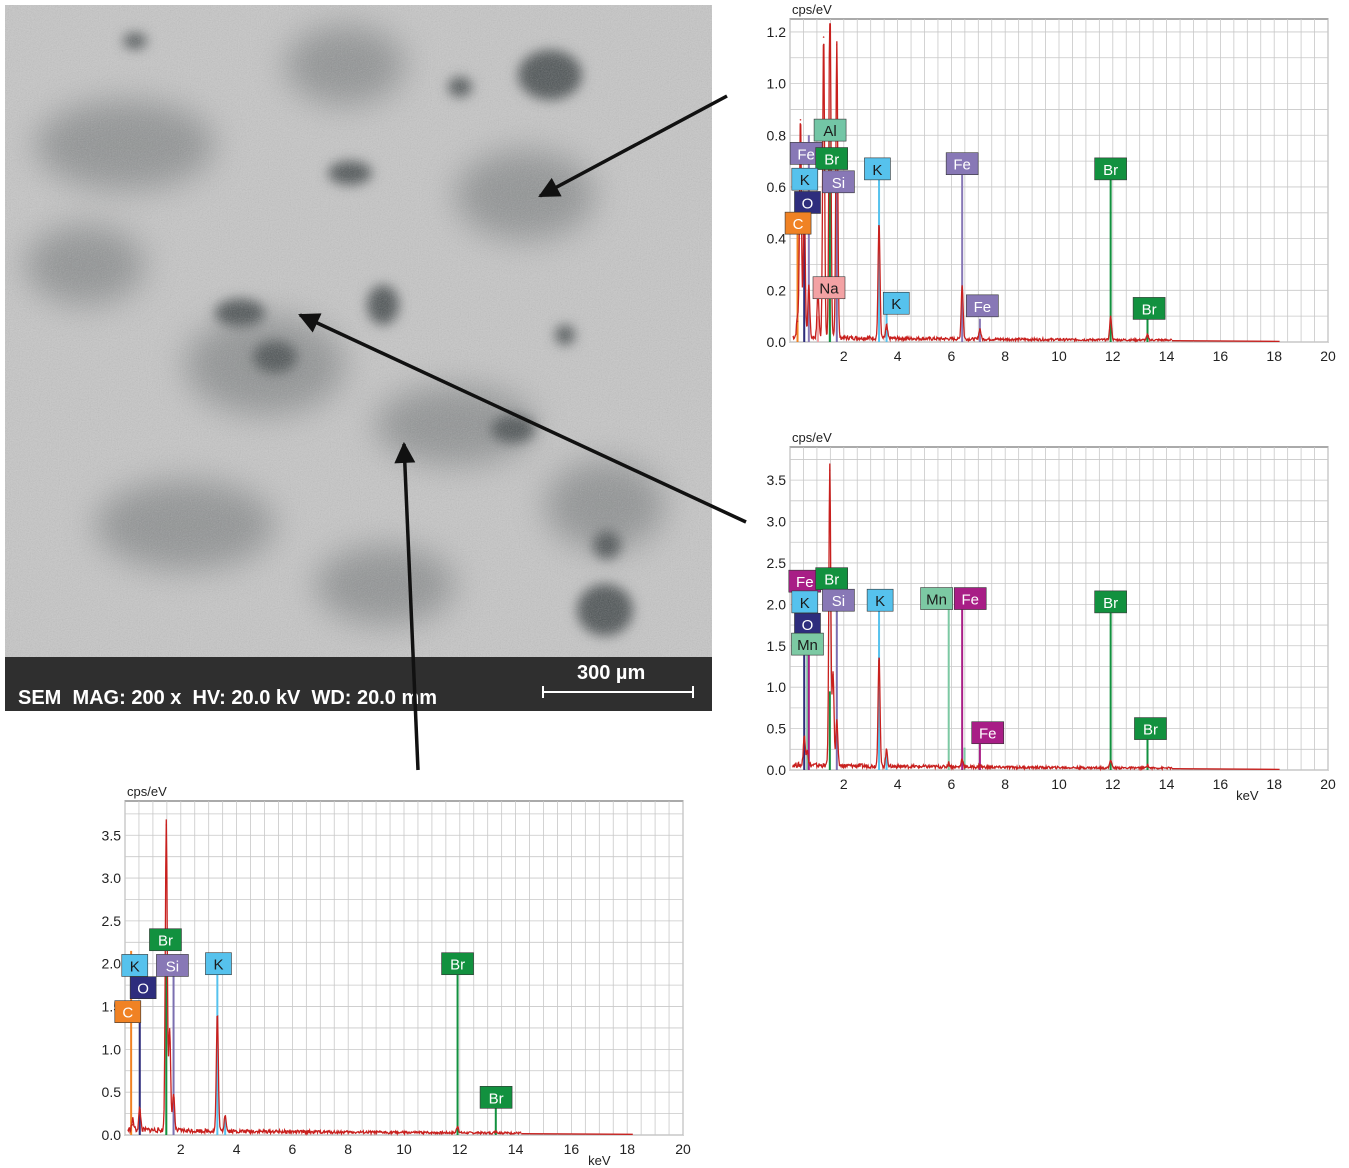 The width and height of the screenshot is (1349, 1168). I want to click on spectrum-line, so click(982, 617).